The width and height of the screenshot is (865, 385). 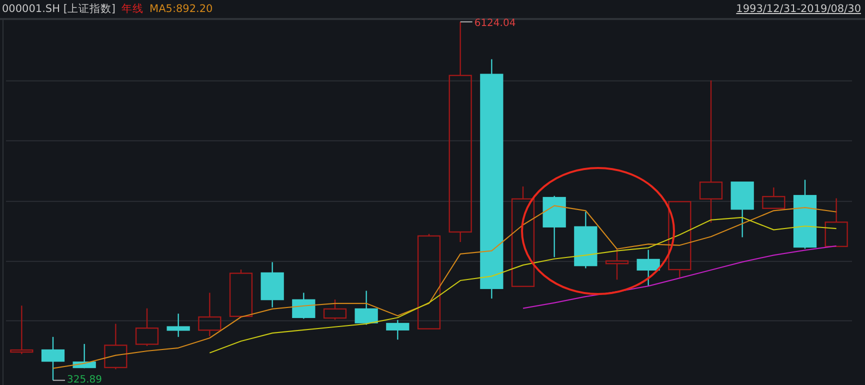 What do you see at coordinates (133, 8) in the screenshot?
I see `chart-subtitle: 年线` at bounding box center [133, 8].